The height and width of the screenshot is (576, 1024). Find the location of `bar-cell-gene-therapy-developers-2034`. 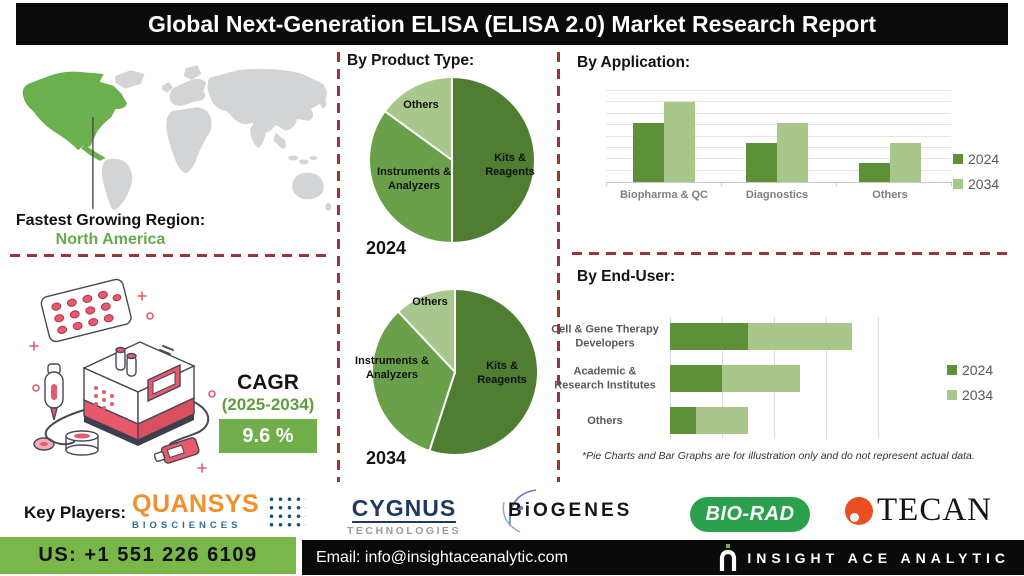

bar-cell-gene-therapy-developers-2034 is located at coordinates (800, 336).